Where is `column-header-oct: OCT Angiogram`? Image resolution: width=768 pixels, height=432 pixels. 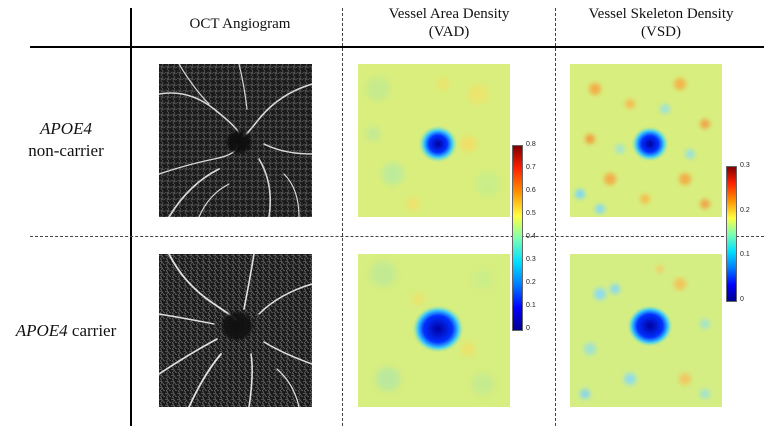
column-header-oct: OCT Angiogram is located at coordinates (240, 24).